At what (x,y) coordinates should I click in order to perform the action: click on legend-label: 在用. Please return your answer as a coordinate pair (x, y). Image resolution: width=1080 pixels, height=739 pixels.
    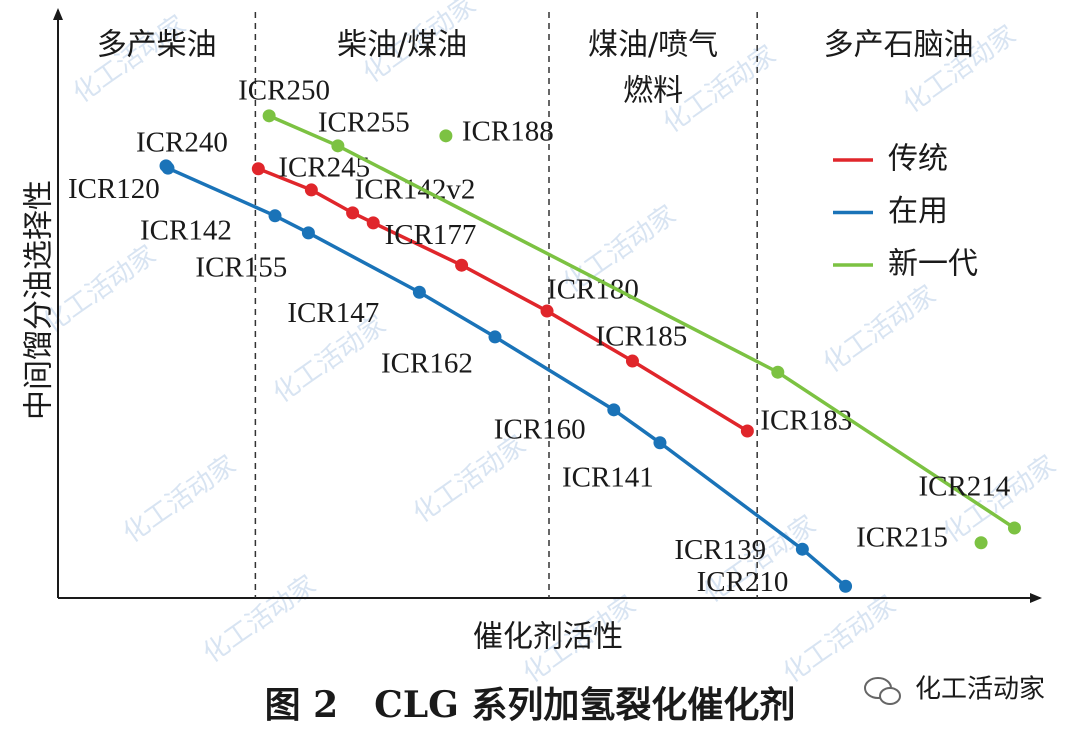
    Looking at the image, I should click on (918, 211).